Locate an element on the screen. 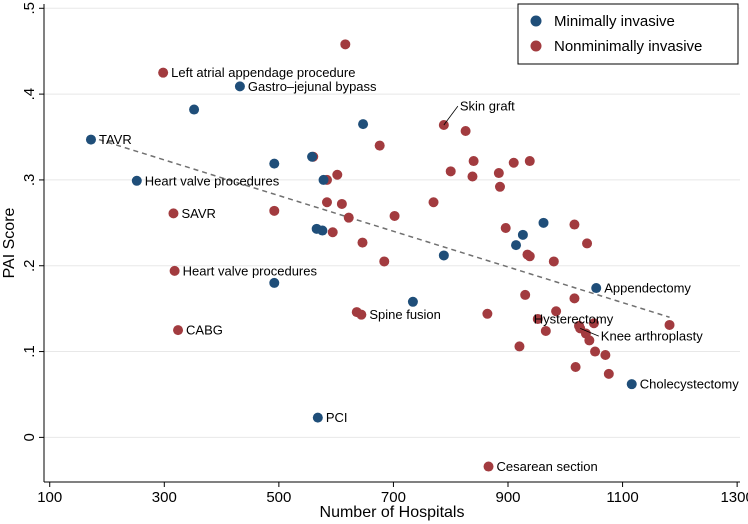 This screenshot has height=524, width=748. x-tick-label: 100 is located at coordinates (49, 497).